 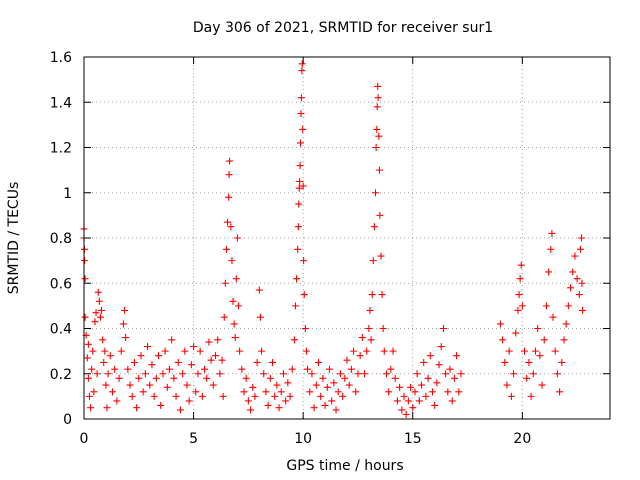 I want to click on x-tick-label: 20, so click(x=522, y=439).